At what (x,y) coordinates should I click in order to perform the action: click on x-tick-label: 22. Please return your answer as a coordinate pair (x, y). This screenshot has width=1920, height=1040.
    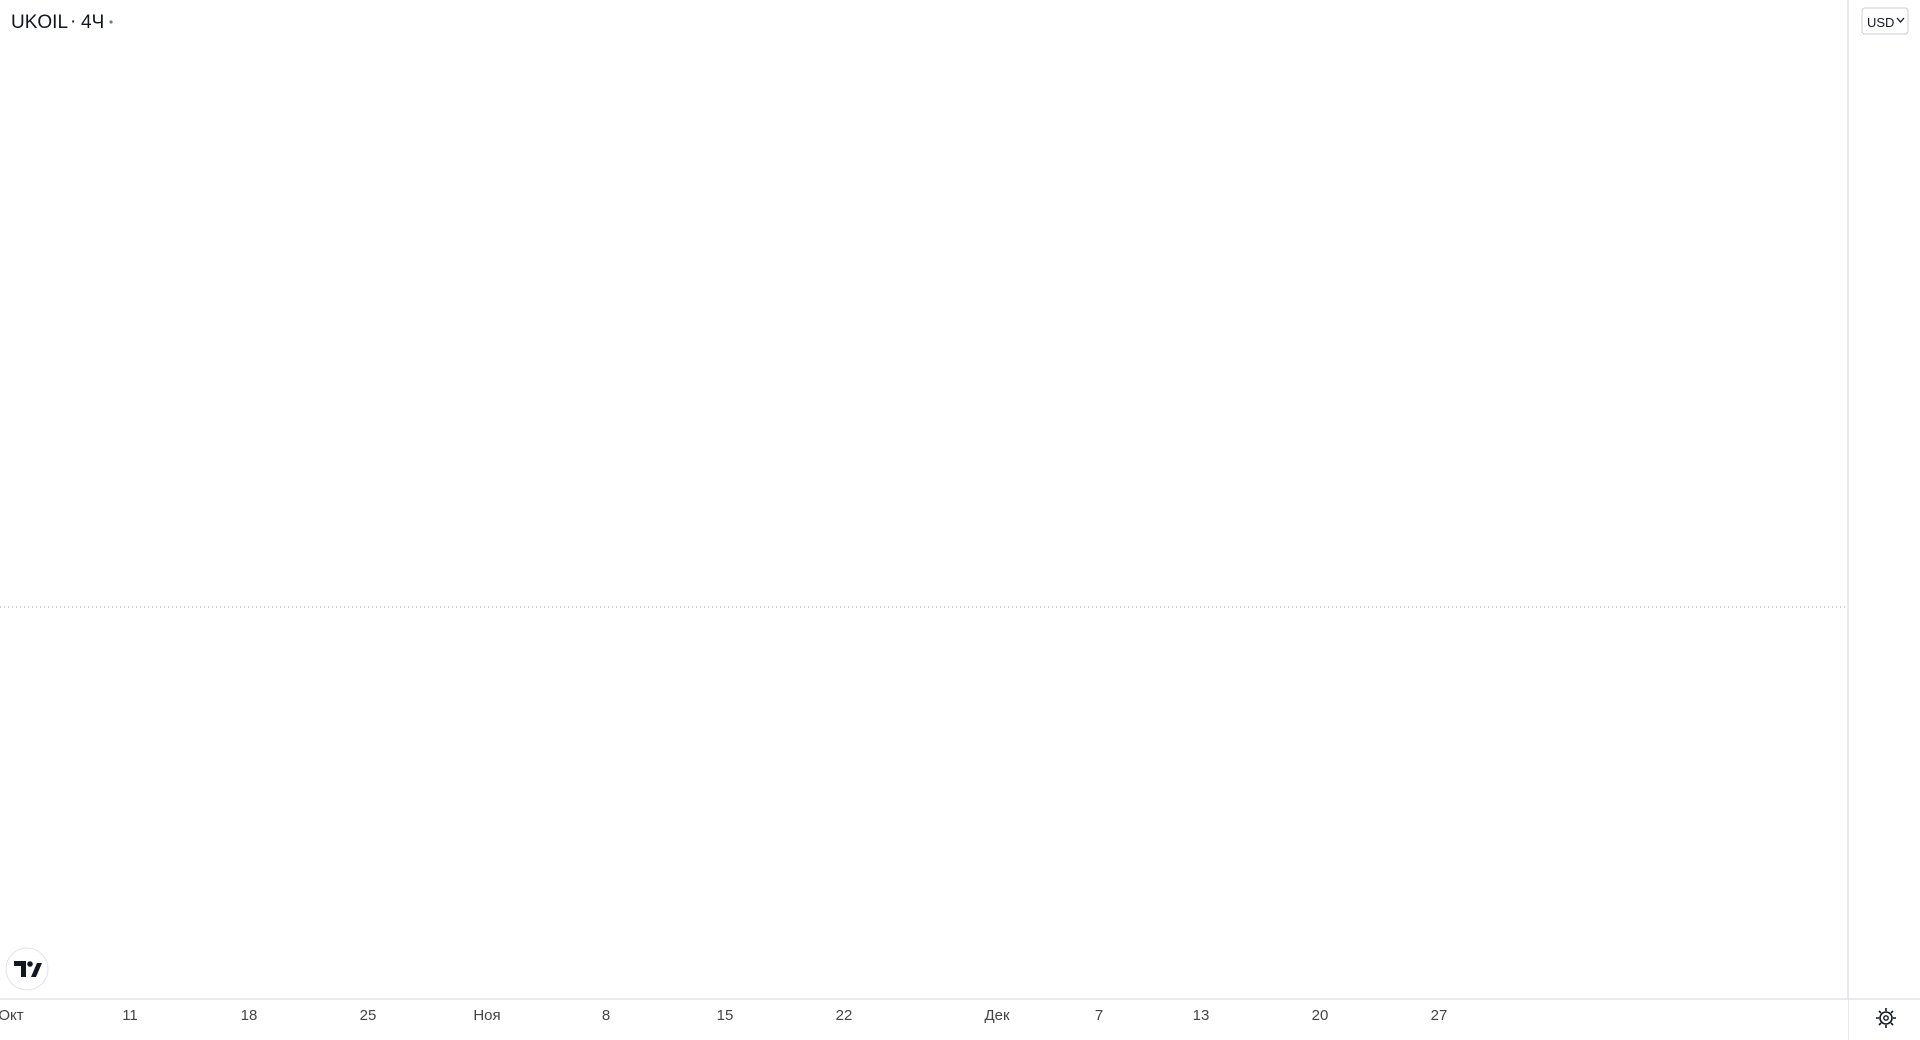
    Looking at the image, I should click on (844, 1015).